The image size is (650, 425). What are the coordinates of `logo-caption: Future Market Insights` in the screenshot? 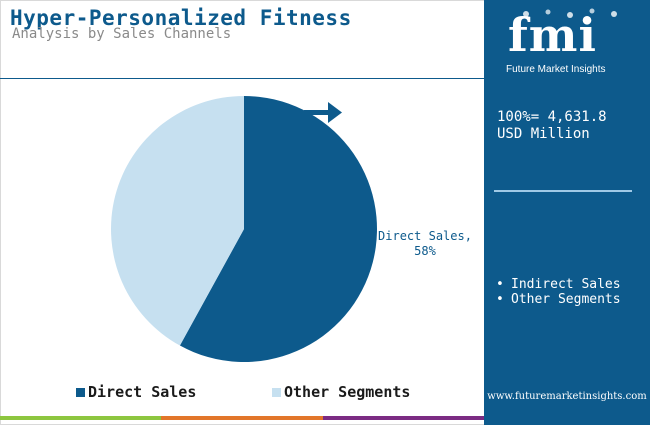 It's located at (556, 69).